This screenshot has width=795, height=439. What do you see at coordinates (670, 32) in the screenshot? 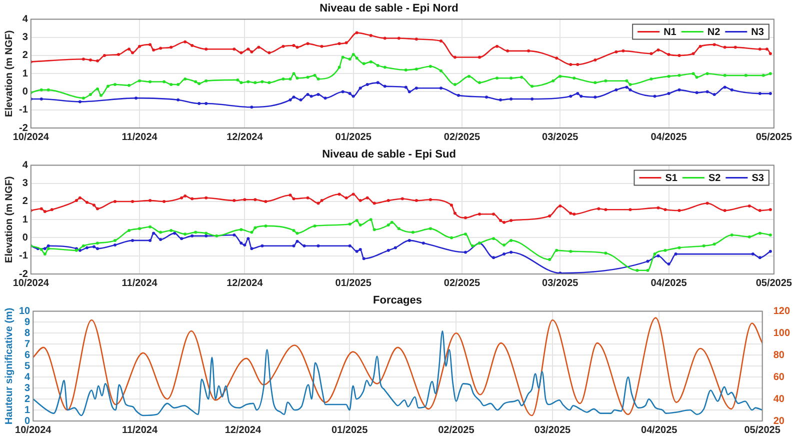
I see `legend-label: N1` at bounding box center [670, 32].